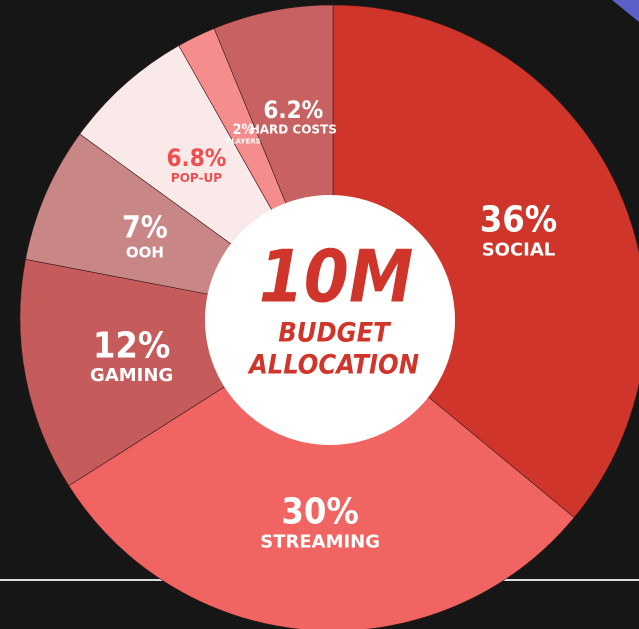 The height and width of the screenshot is (629, 639). Describe the element at coordinates (196, 178) in the screenshot. I see `category-label: POP-UP` at that location.